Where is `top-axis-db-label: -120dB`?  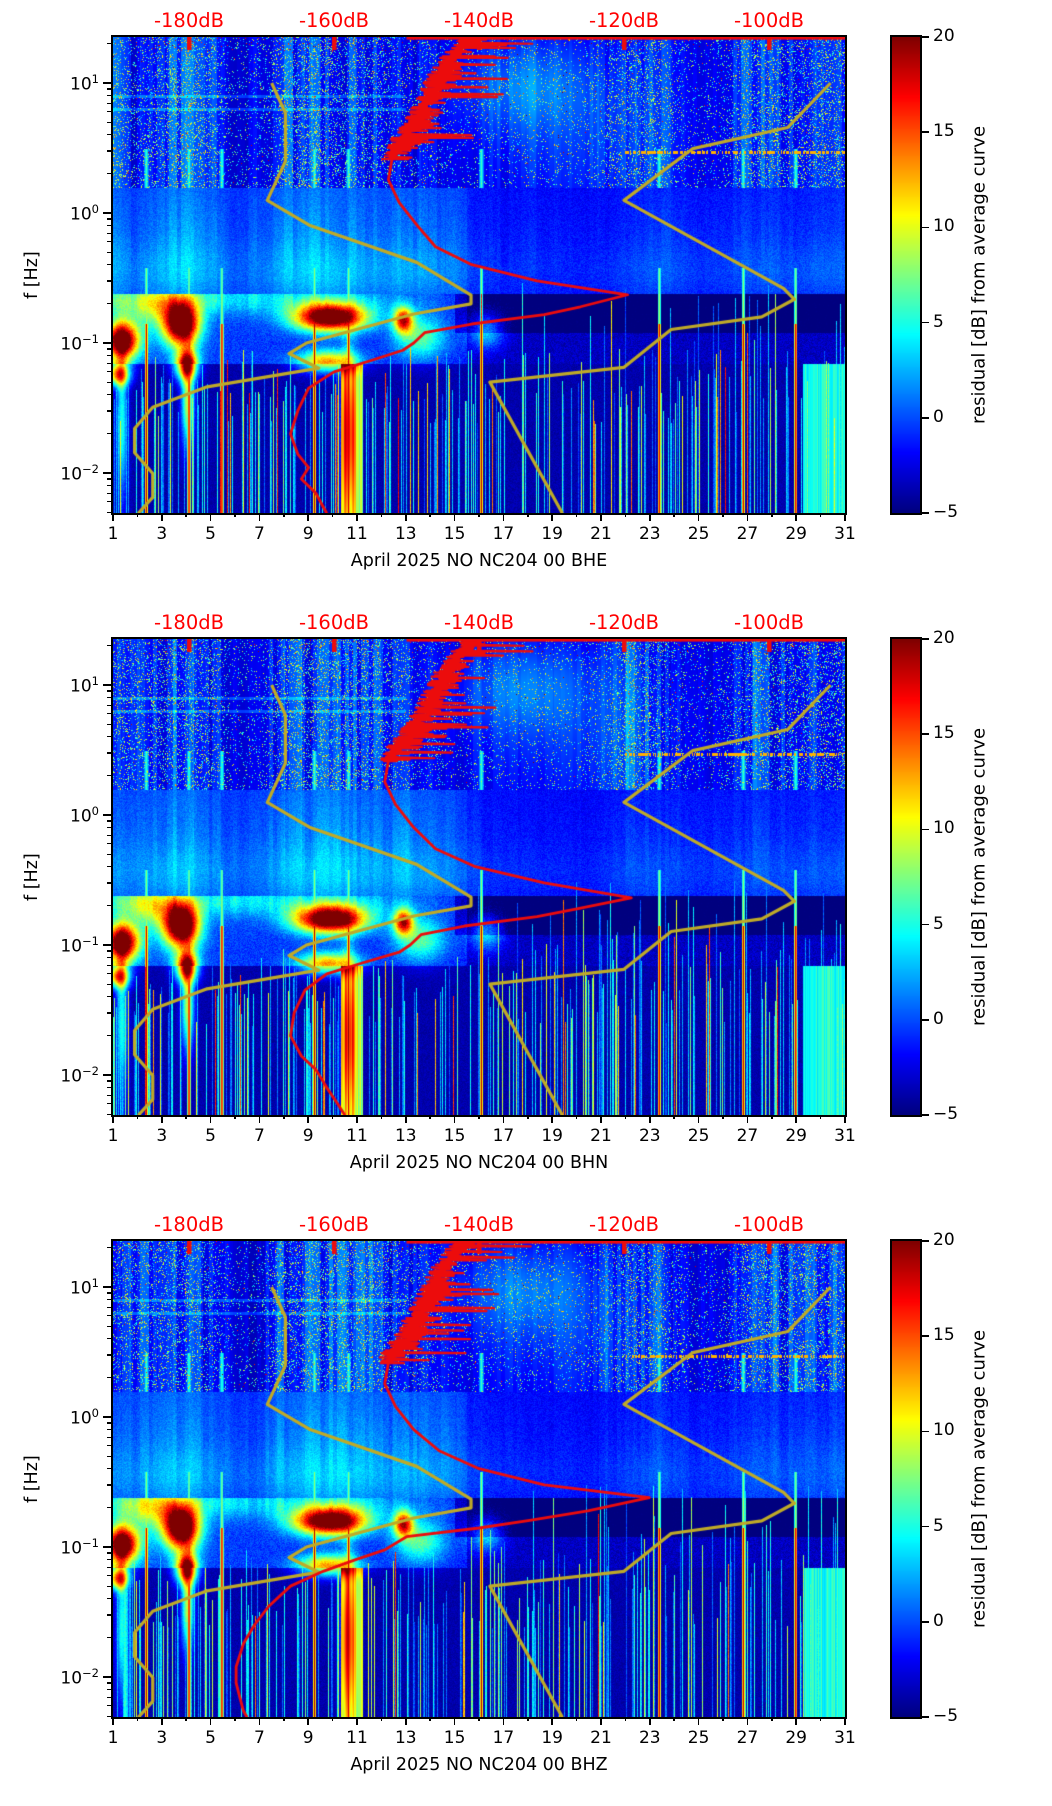
top-axis-db-label: -120dB is located at coordinates (623, 1224).